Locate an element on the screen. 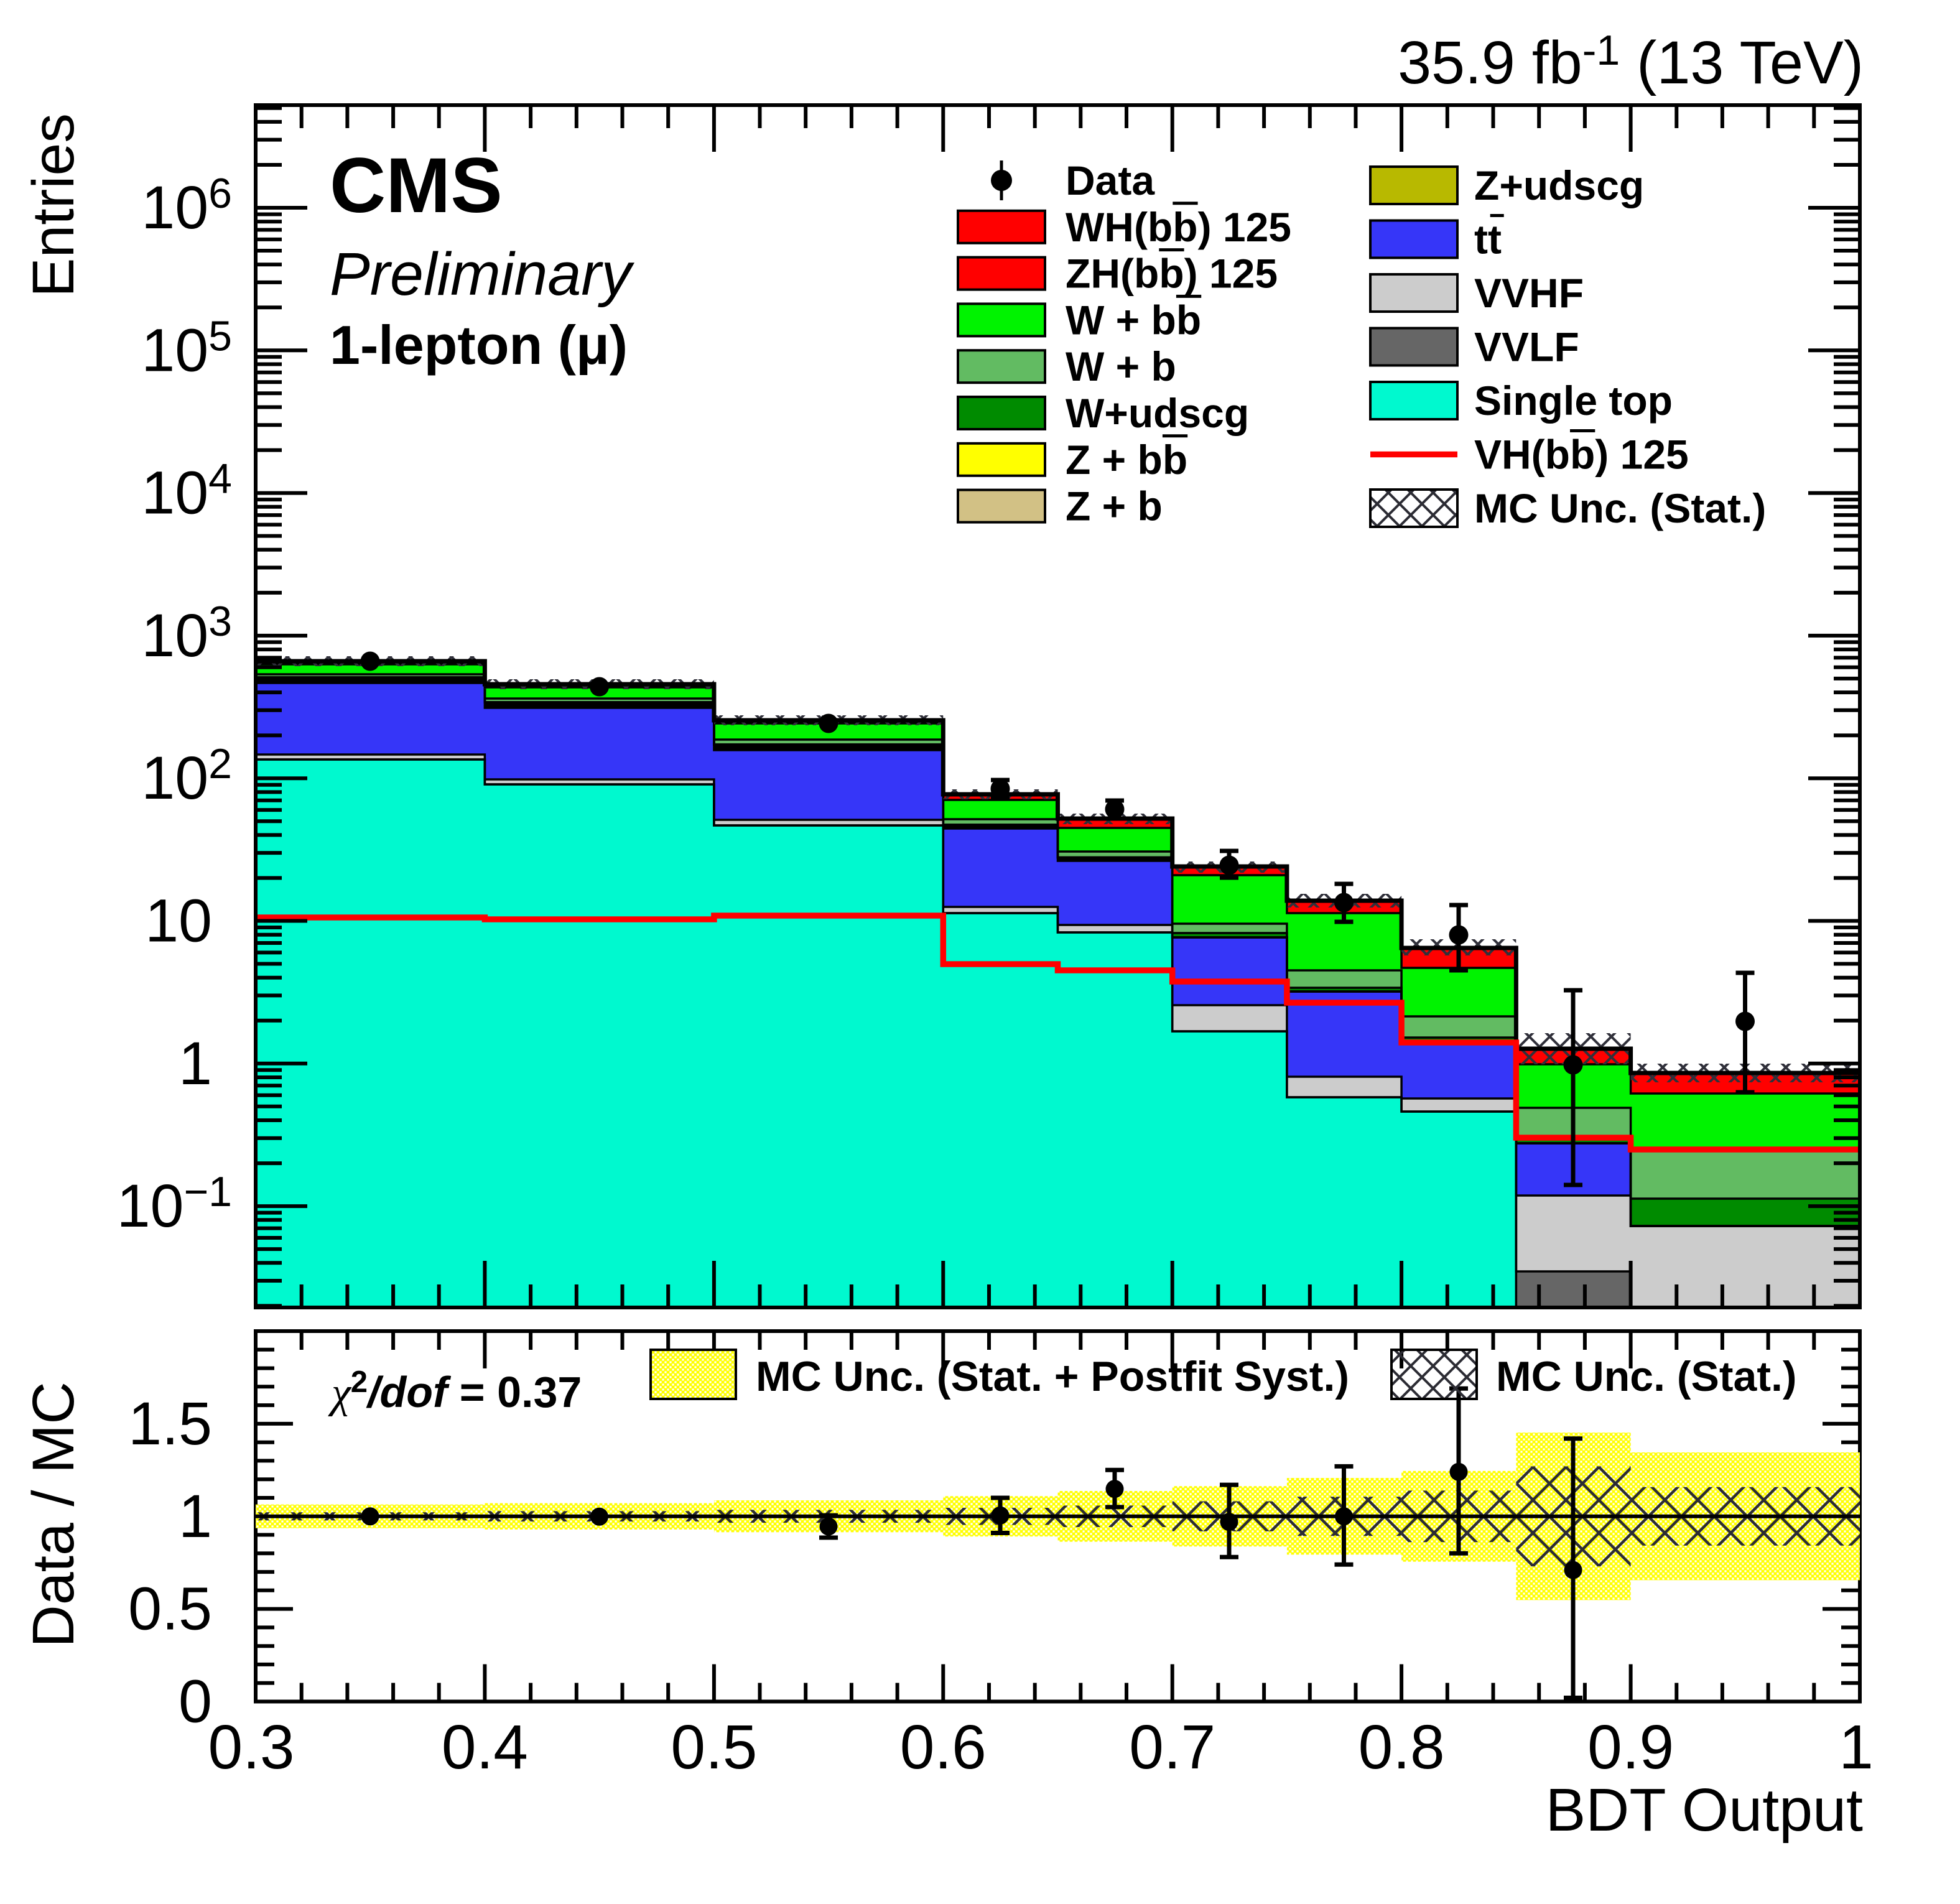  svg-text: Z + b is located at coordinates (1114, 506).